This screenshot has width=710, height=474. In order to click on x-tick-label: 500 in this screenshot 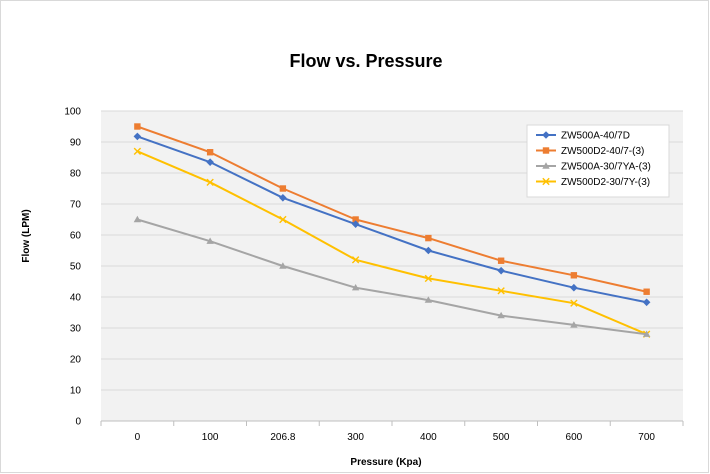, I will do `click(501, 437)`.